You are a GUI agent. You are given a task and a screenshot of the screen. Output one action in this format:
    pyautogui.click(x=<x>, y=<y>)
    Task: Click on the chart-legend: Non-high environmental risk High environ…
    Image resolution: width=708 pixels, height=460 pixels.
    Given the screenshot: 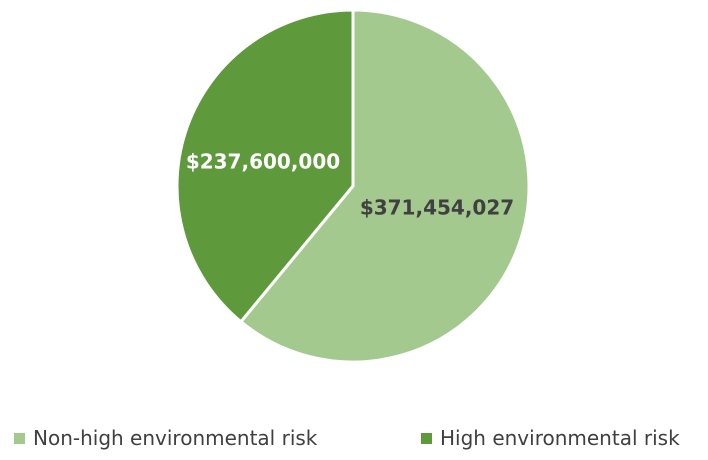 What is the action you would take?
    pyautogui.click(x=354, y=443)
    